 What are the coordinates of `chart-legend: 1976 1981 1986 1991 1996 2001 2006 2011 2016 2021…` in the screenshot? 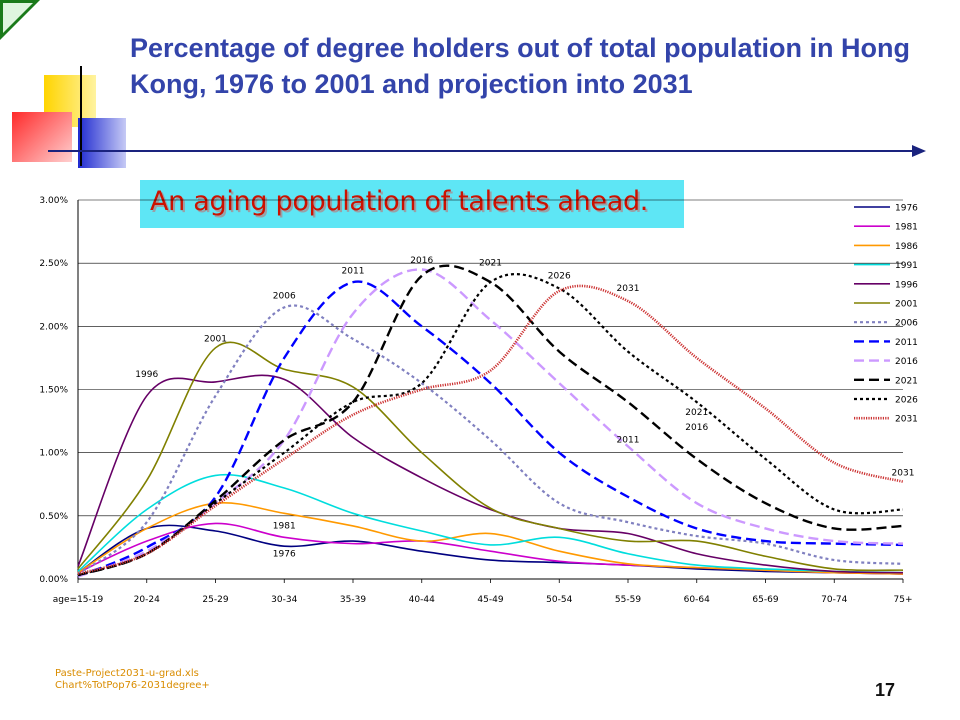 It's located at (886, 314).